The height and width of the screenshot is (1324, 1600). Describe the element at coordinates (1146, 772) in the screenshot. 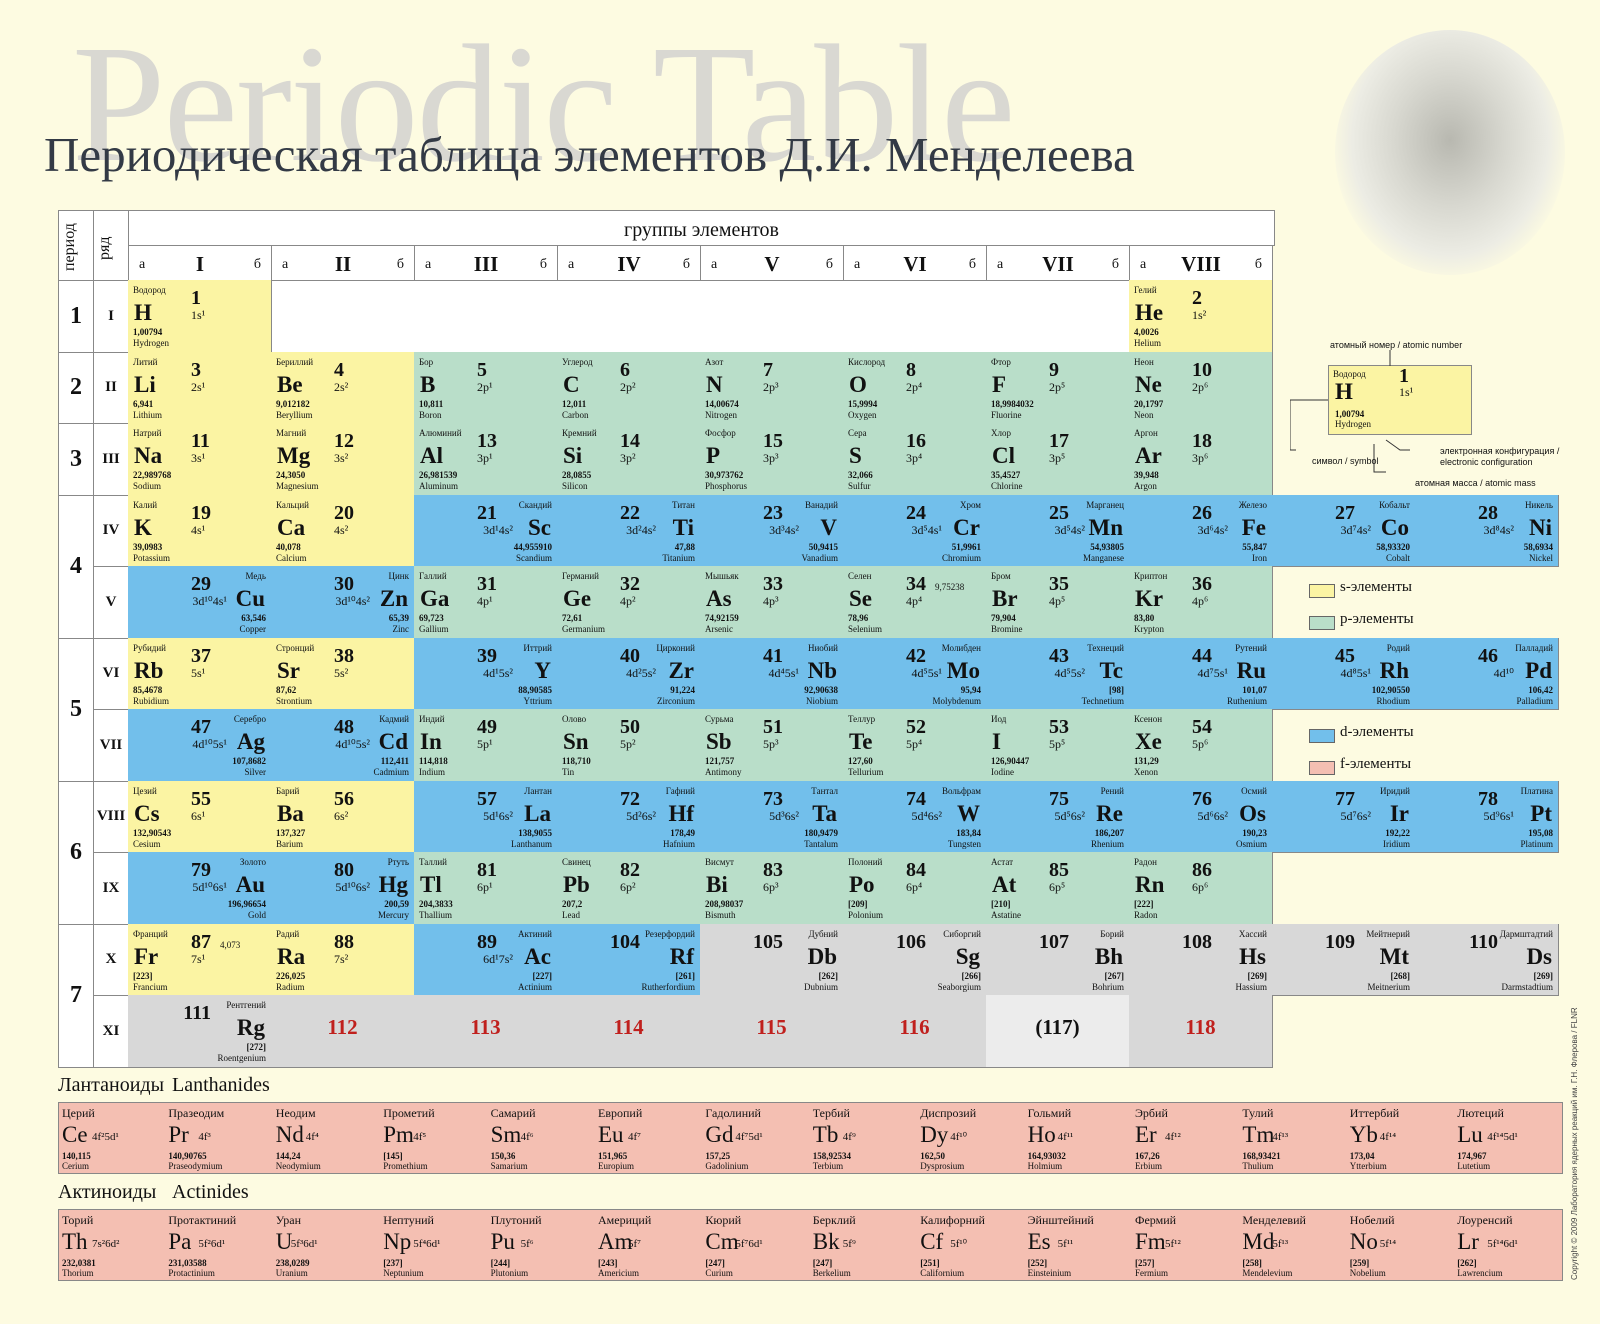

I see `element-en-name: Xenon` at that location.